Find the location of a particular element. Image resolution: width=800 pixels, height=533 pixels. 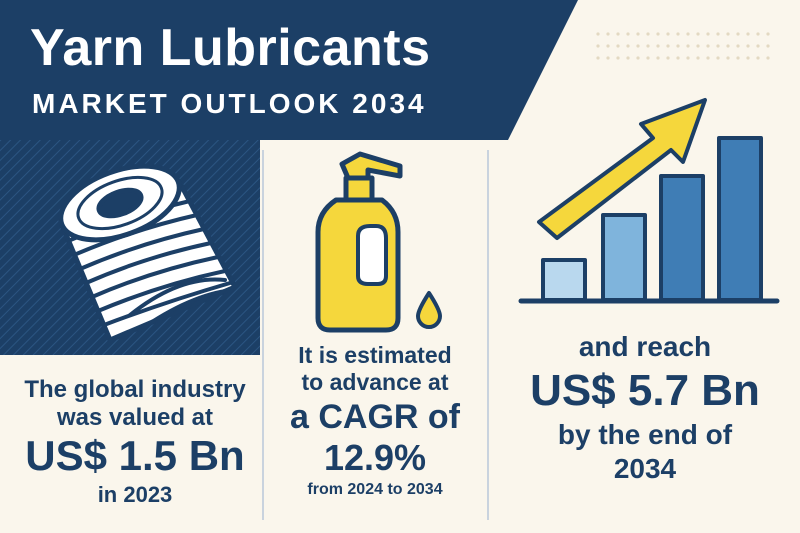

stat-2034-line3: 2034 is located at coordinates (645, 468).